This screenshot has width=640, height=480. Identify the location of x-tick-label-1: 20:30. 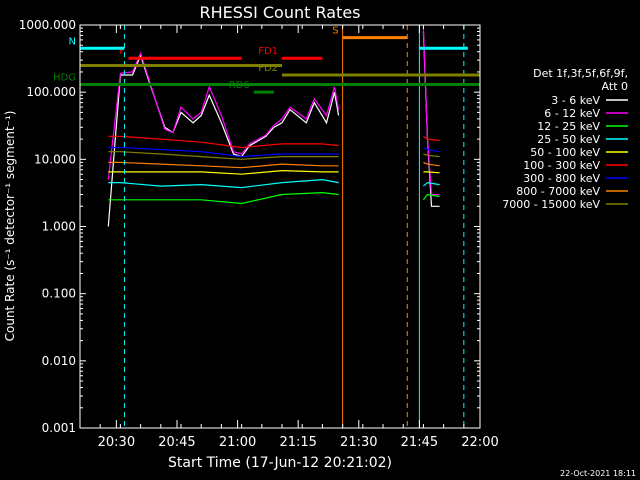
(116, 442).